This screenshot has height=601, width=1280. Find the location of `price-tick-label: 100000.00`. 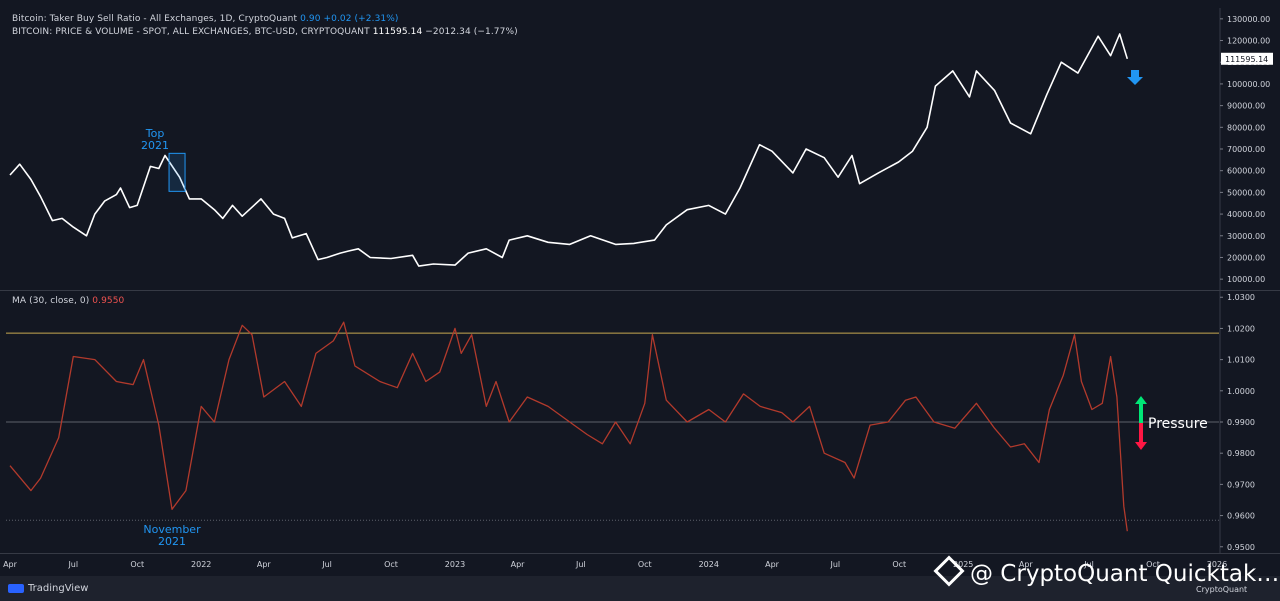

price-tick-label: 100000.00 is located at coordinates (1248, 84).